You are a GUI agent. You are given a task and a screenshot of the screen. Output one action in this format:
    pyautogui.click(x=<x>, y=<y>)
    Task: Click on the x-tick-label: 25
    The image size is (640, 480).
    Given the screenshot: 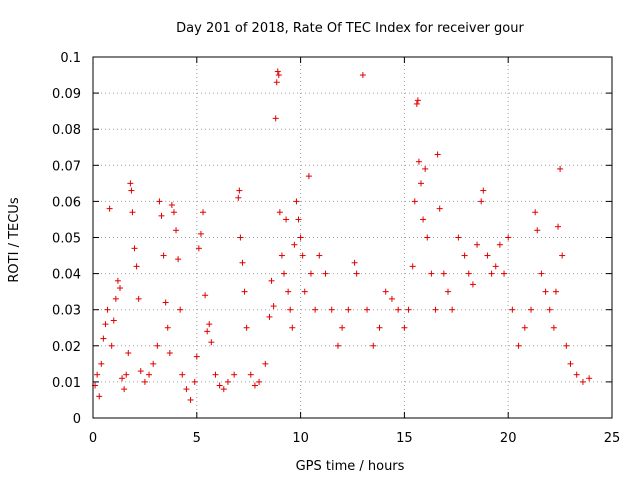 What is the action you would take?
    pyautogui.click(x=612, y=438)
    